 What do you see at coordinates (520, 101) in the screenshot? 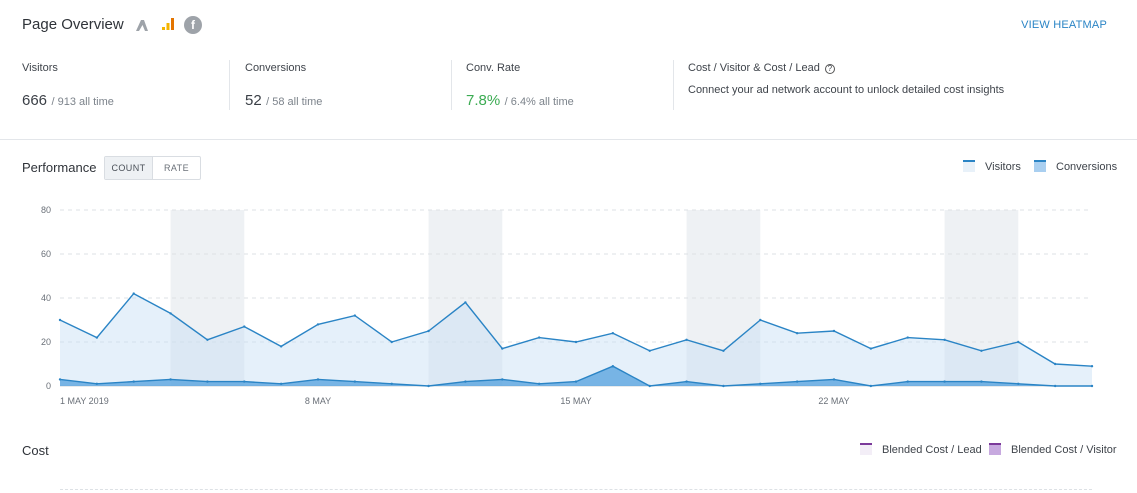
I see `stat-value: 7.8% / 6.4% all time` at bounding box center [520, 101].